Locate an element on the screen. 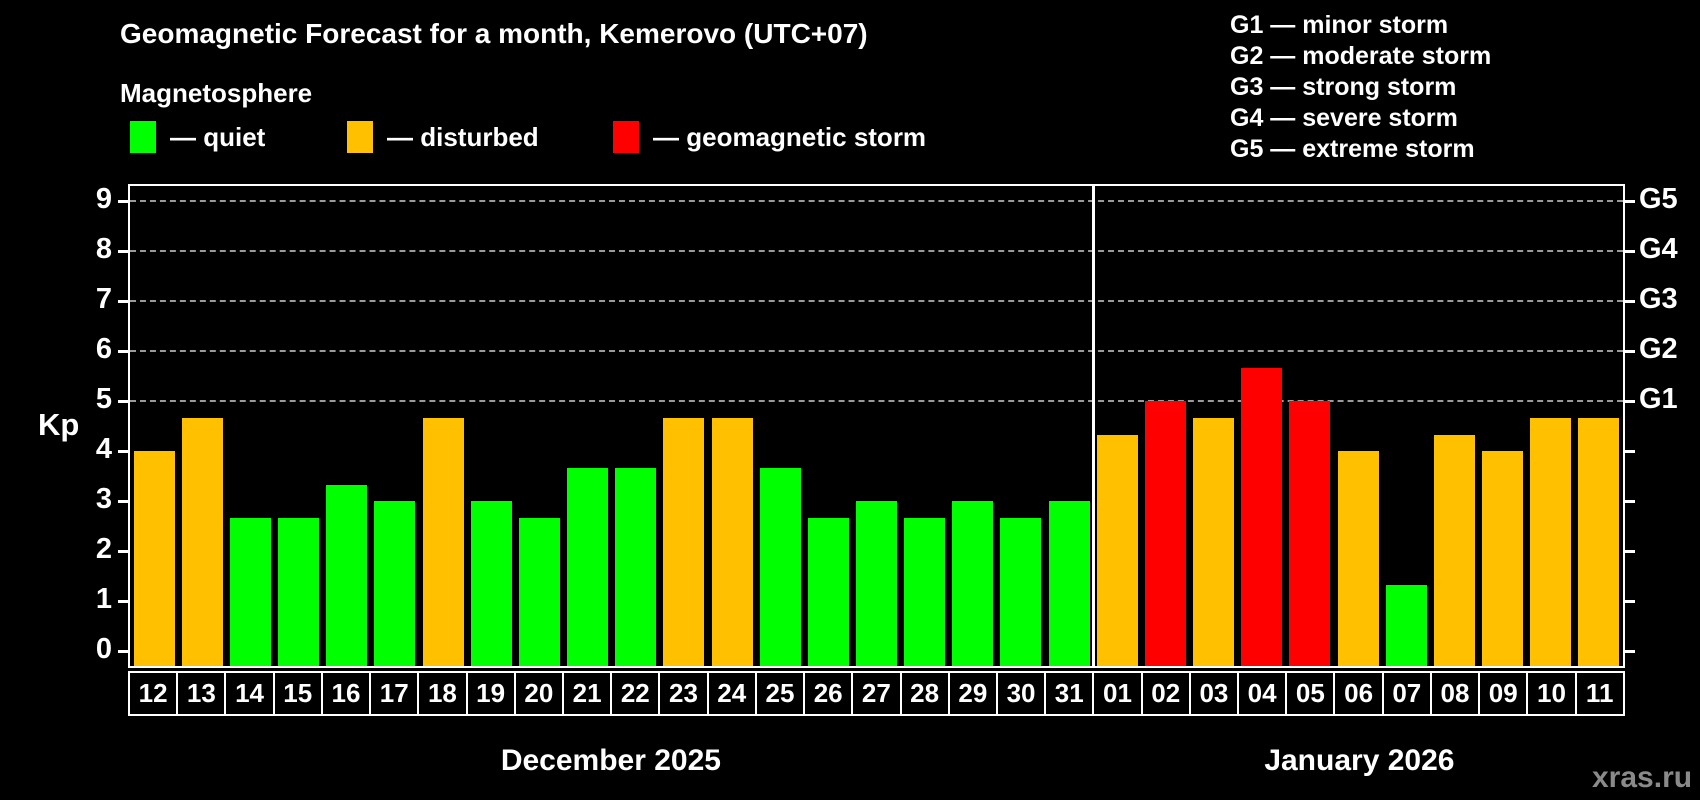 Image resolution: width=1700 pixels, height=800 pixels. date-cell: 19 is located at coordinates (490, 693).